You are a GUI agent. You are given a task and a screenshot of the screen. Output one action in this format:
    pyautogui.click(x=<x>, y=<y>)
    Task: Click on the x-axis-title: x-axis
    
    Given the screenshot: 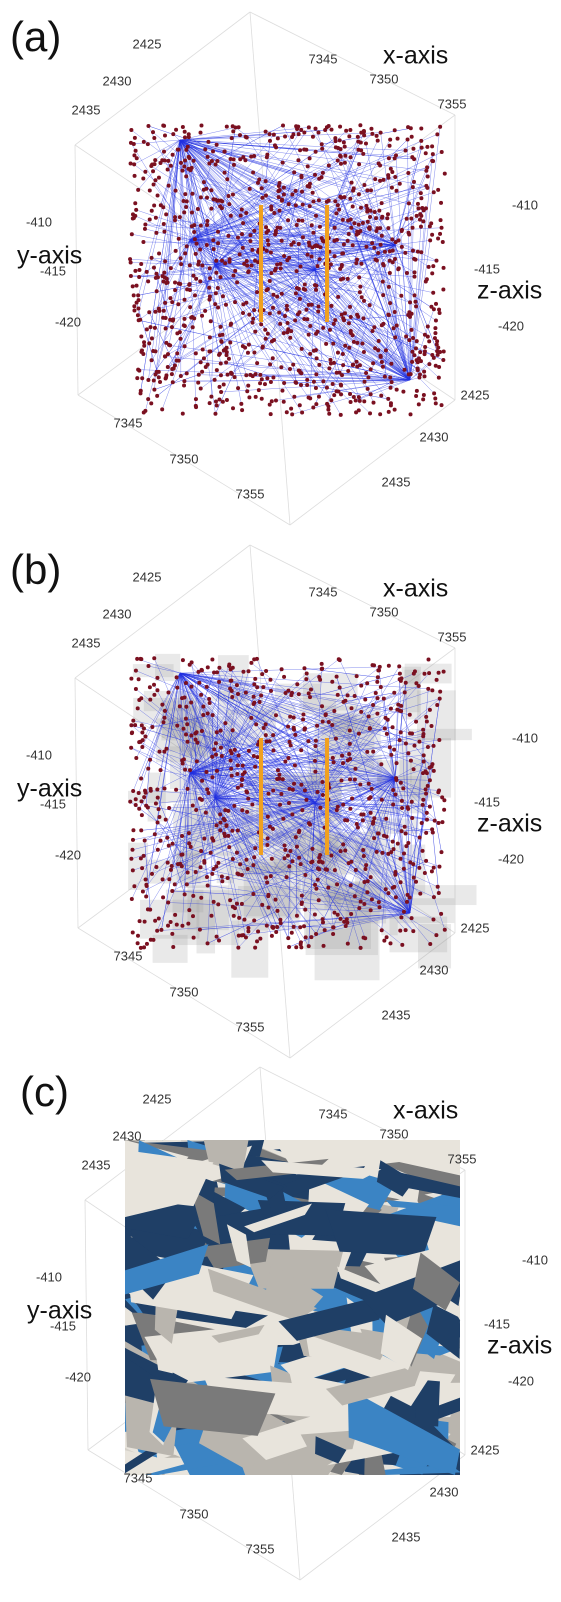 What is the action you would take?
    pyautogui.click(x=415, y=589)
    